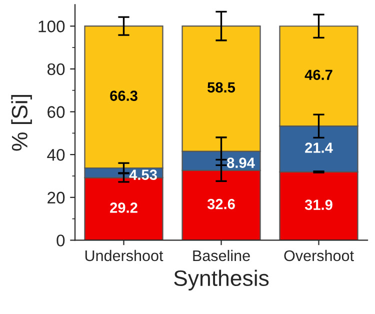 The width and height of the screenshot is (375, 314). Describe the element at coordinates (21, 123) in the screenshot. I see `y-axis-title: % [Si]` at that location.